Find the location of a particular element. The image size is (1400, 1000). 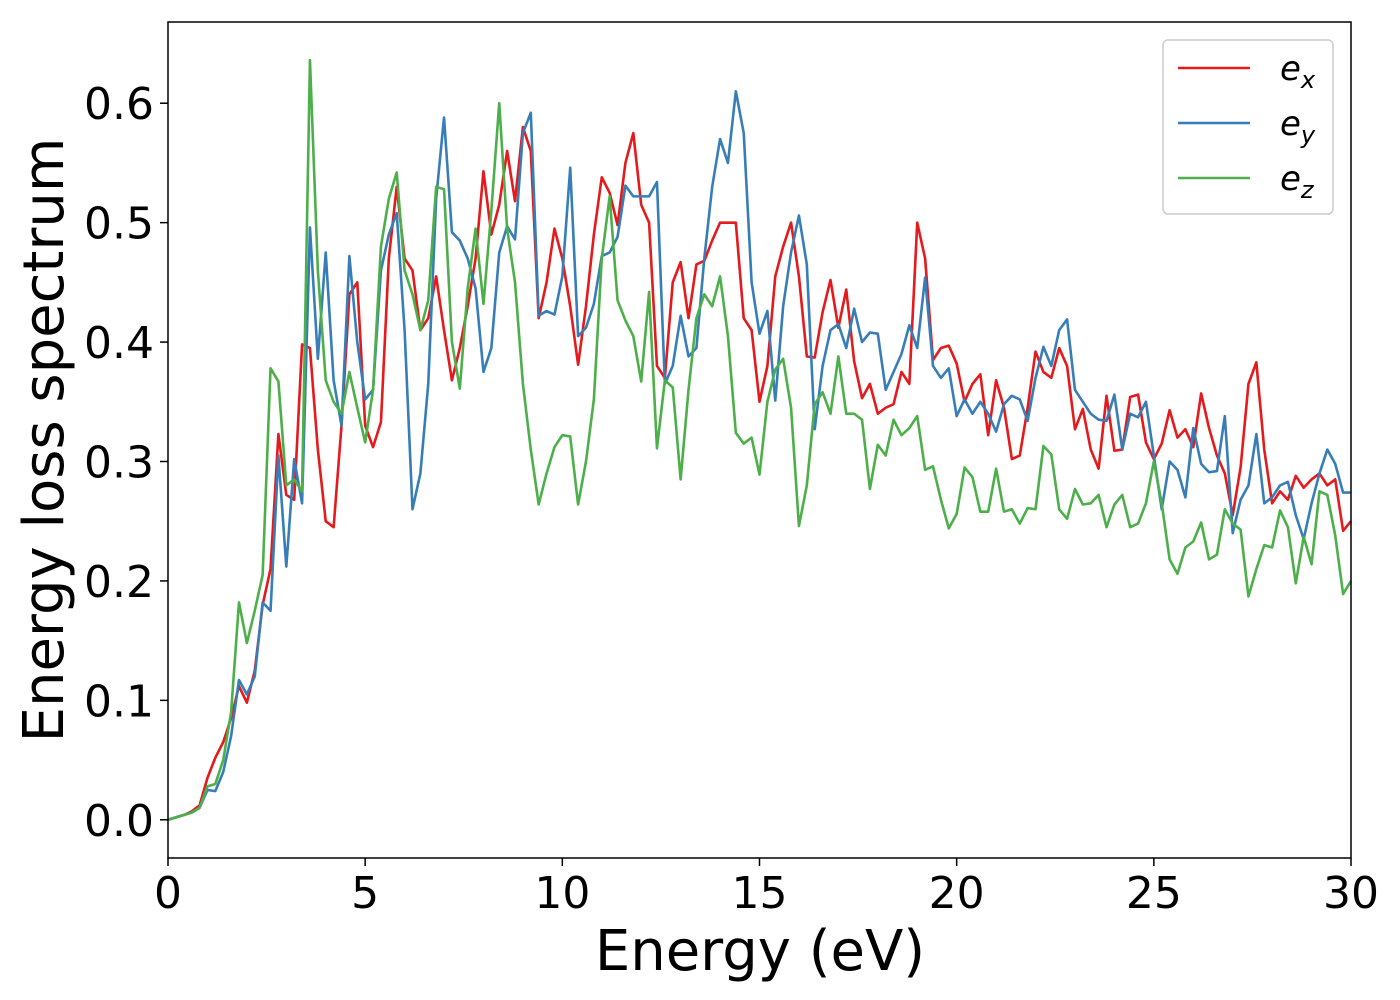

y-tick-label: 0.6 is located at coordinates (119, 104).